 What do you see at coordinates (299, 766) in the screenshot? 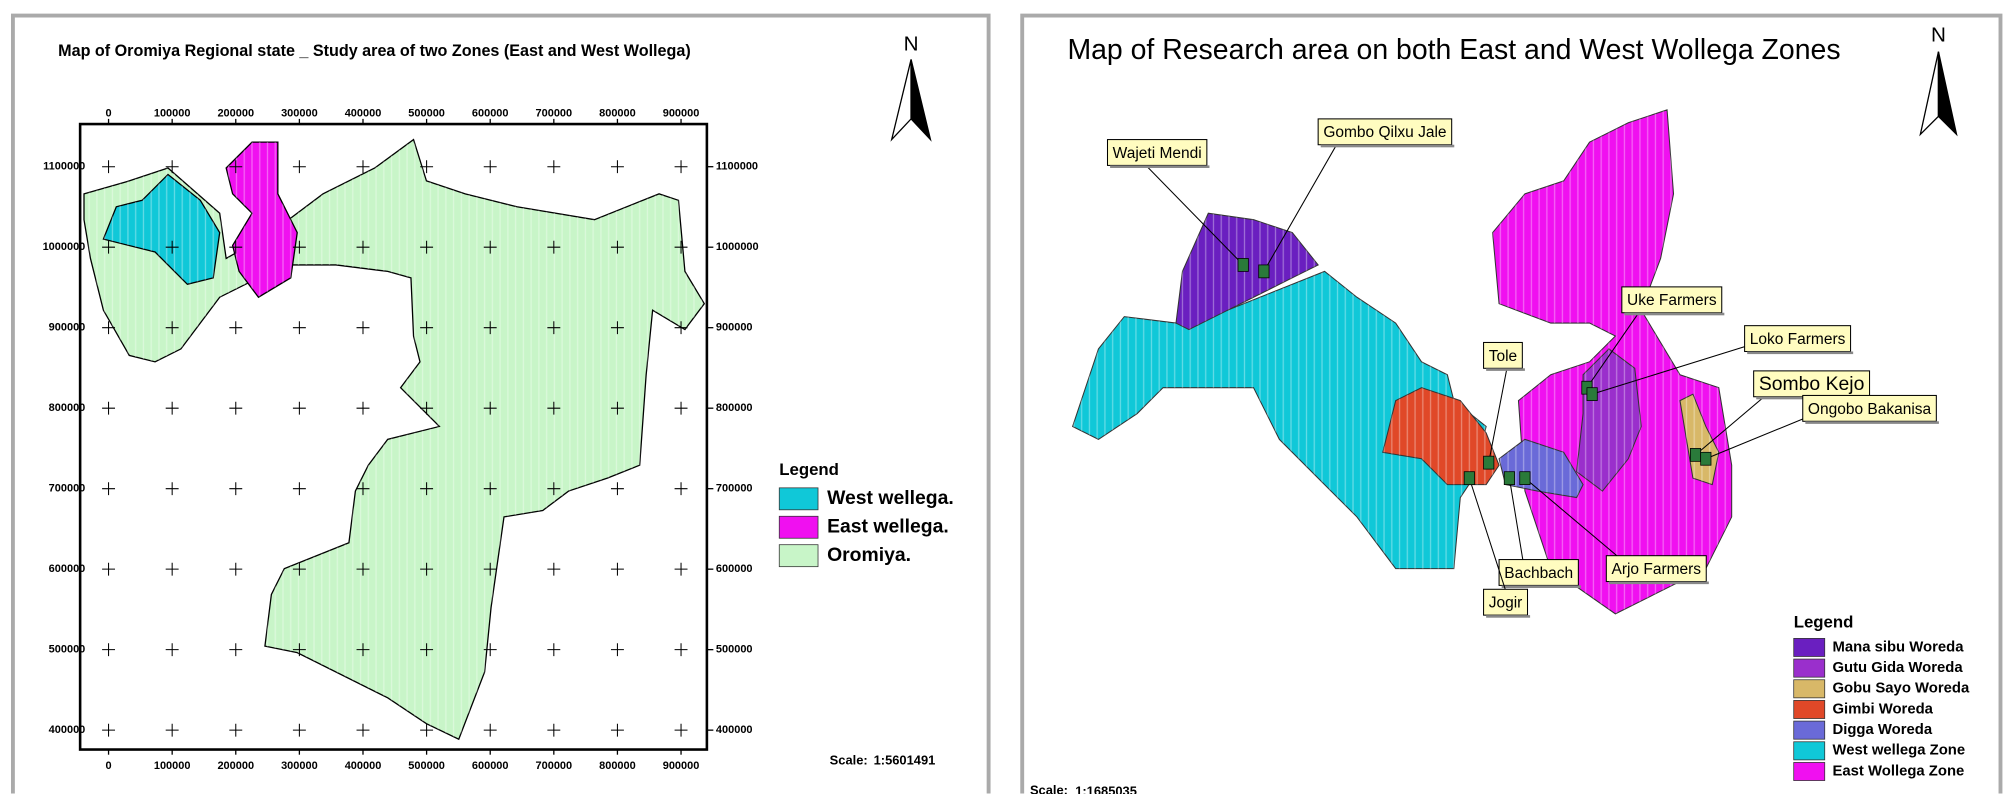
I see `x-tick-label: 300000` at bounding box center [299, 766].